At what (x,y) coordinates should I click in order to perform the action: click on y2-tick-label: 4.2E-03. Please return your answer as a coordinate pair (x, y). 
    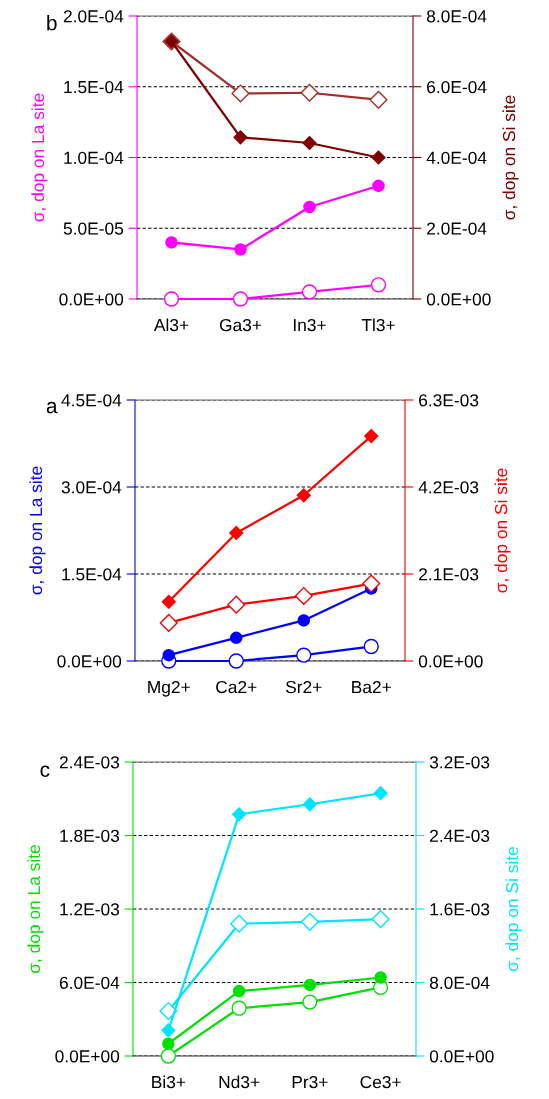
    Looking at the image, I should click on (448, 487).